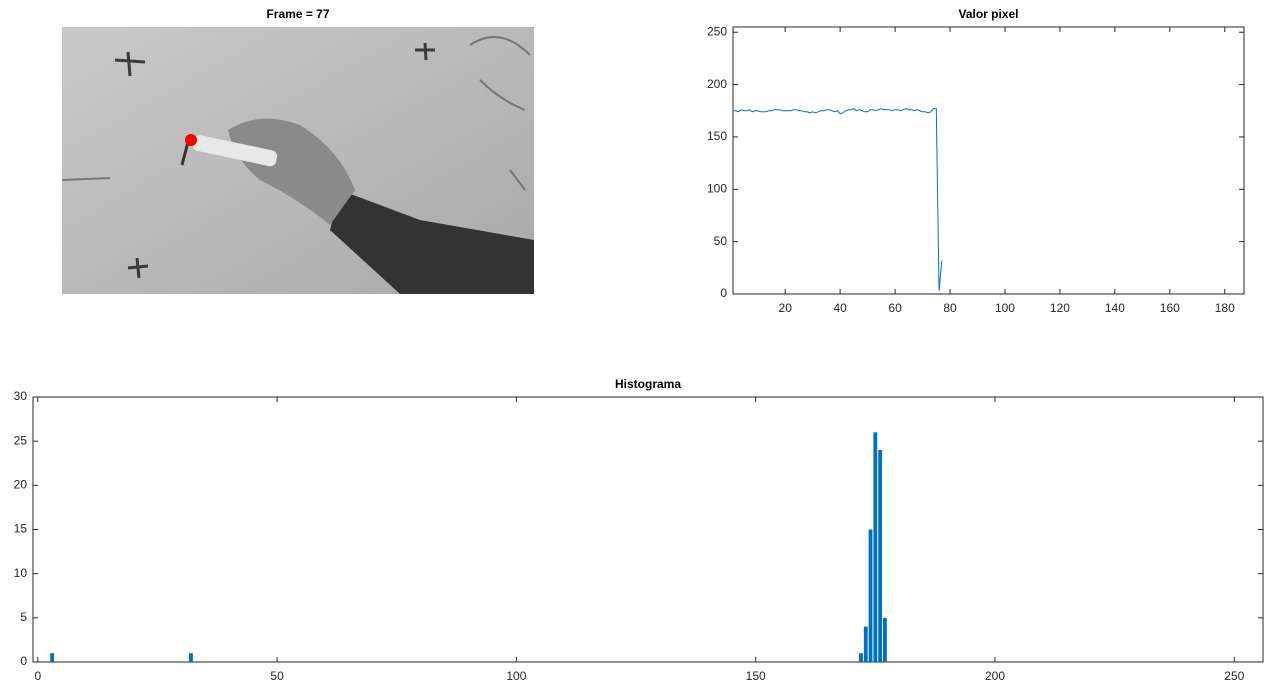  I want to click on chart-title: Valor pixel, so click(988, 14).